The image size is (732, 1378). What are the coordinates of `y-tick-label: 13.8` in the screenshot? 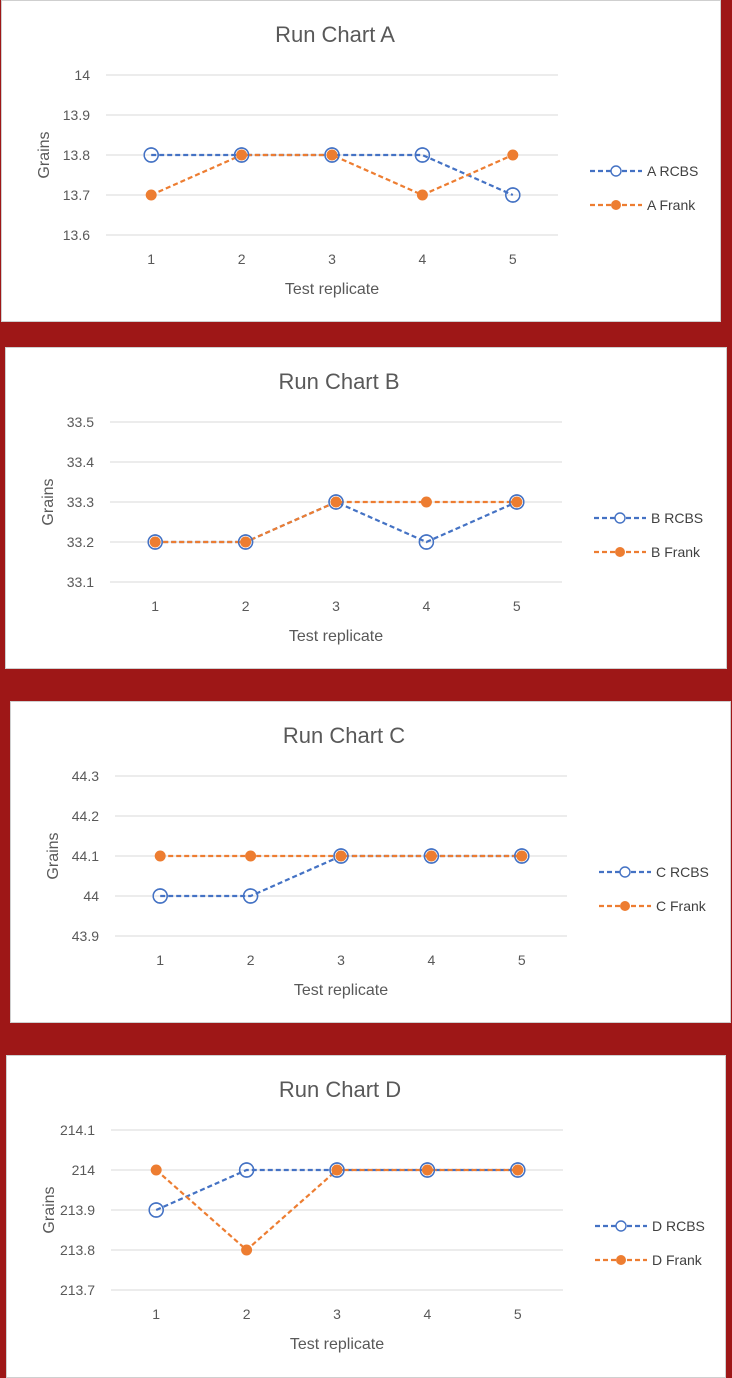 It's located at (76, 155).